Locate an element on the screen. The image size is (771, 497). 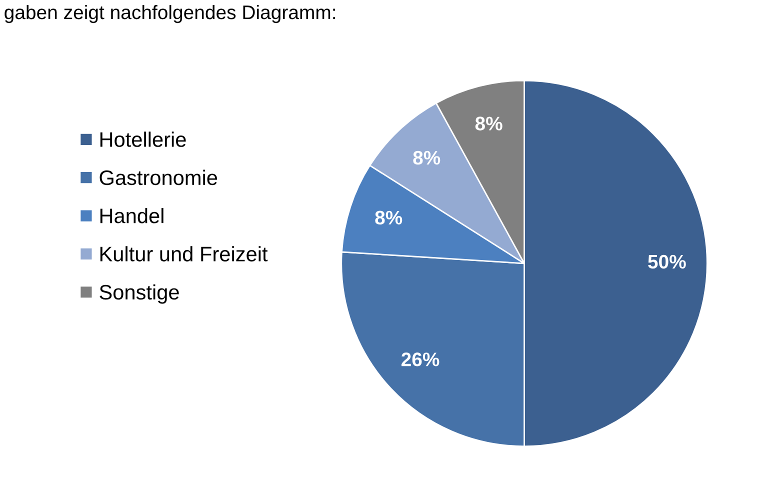
data-label: 26% is located at coordinates (421, 359).